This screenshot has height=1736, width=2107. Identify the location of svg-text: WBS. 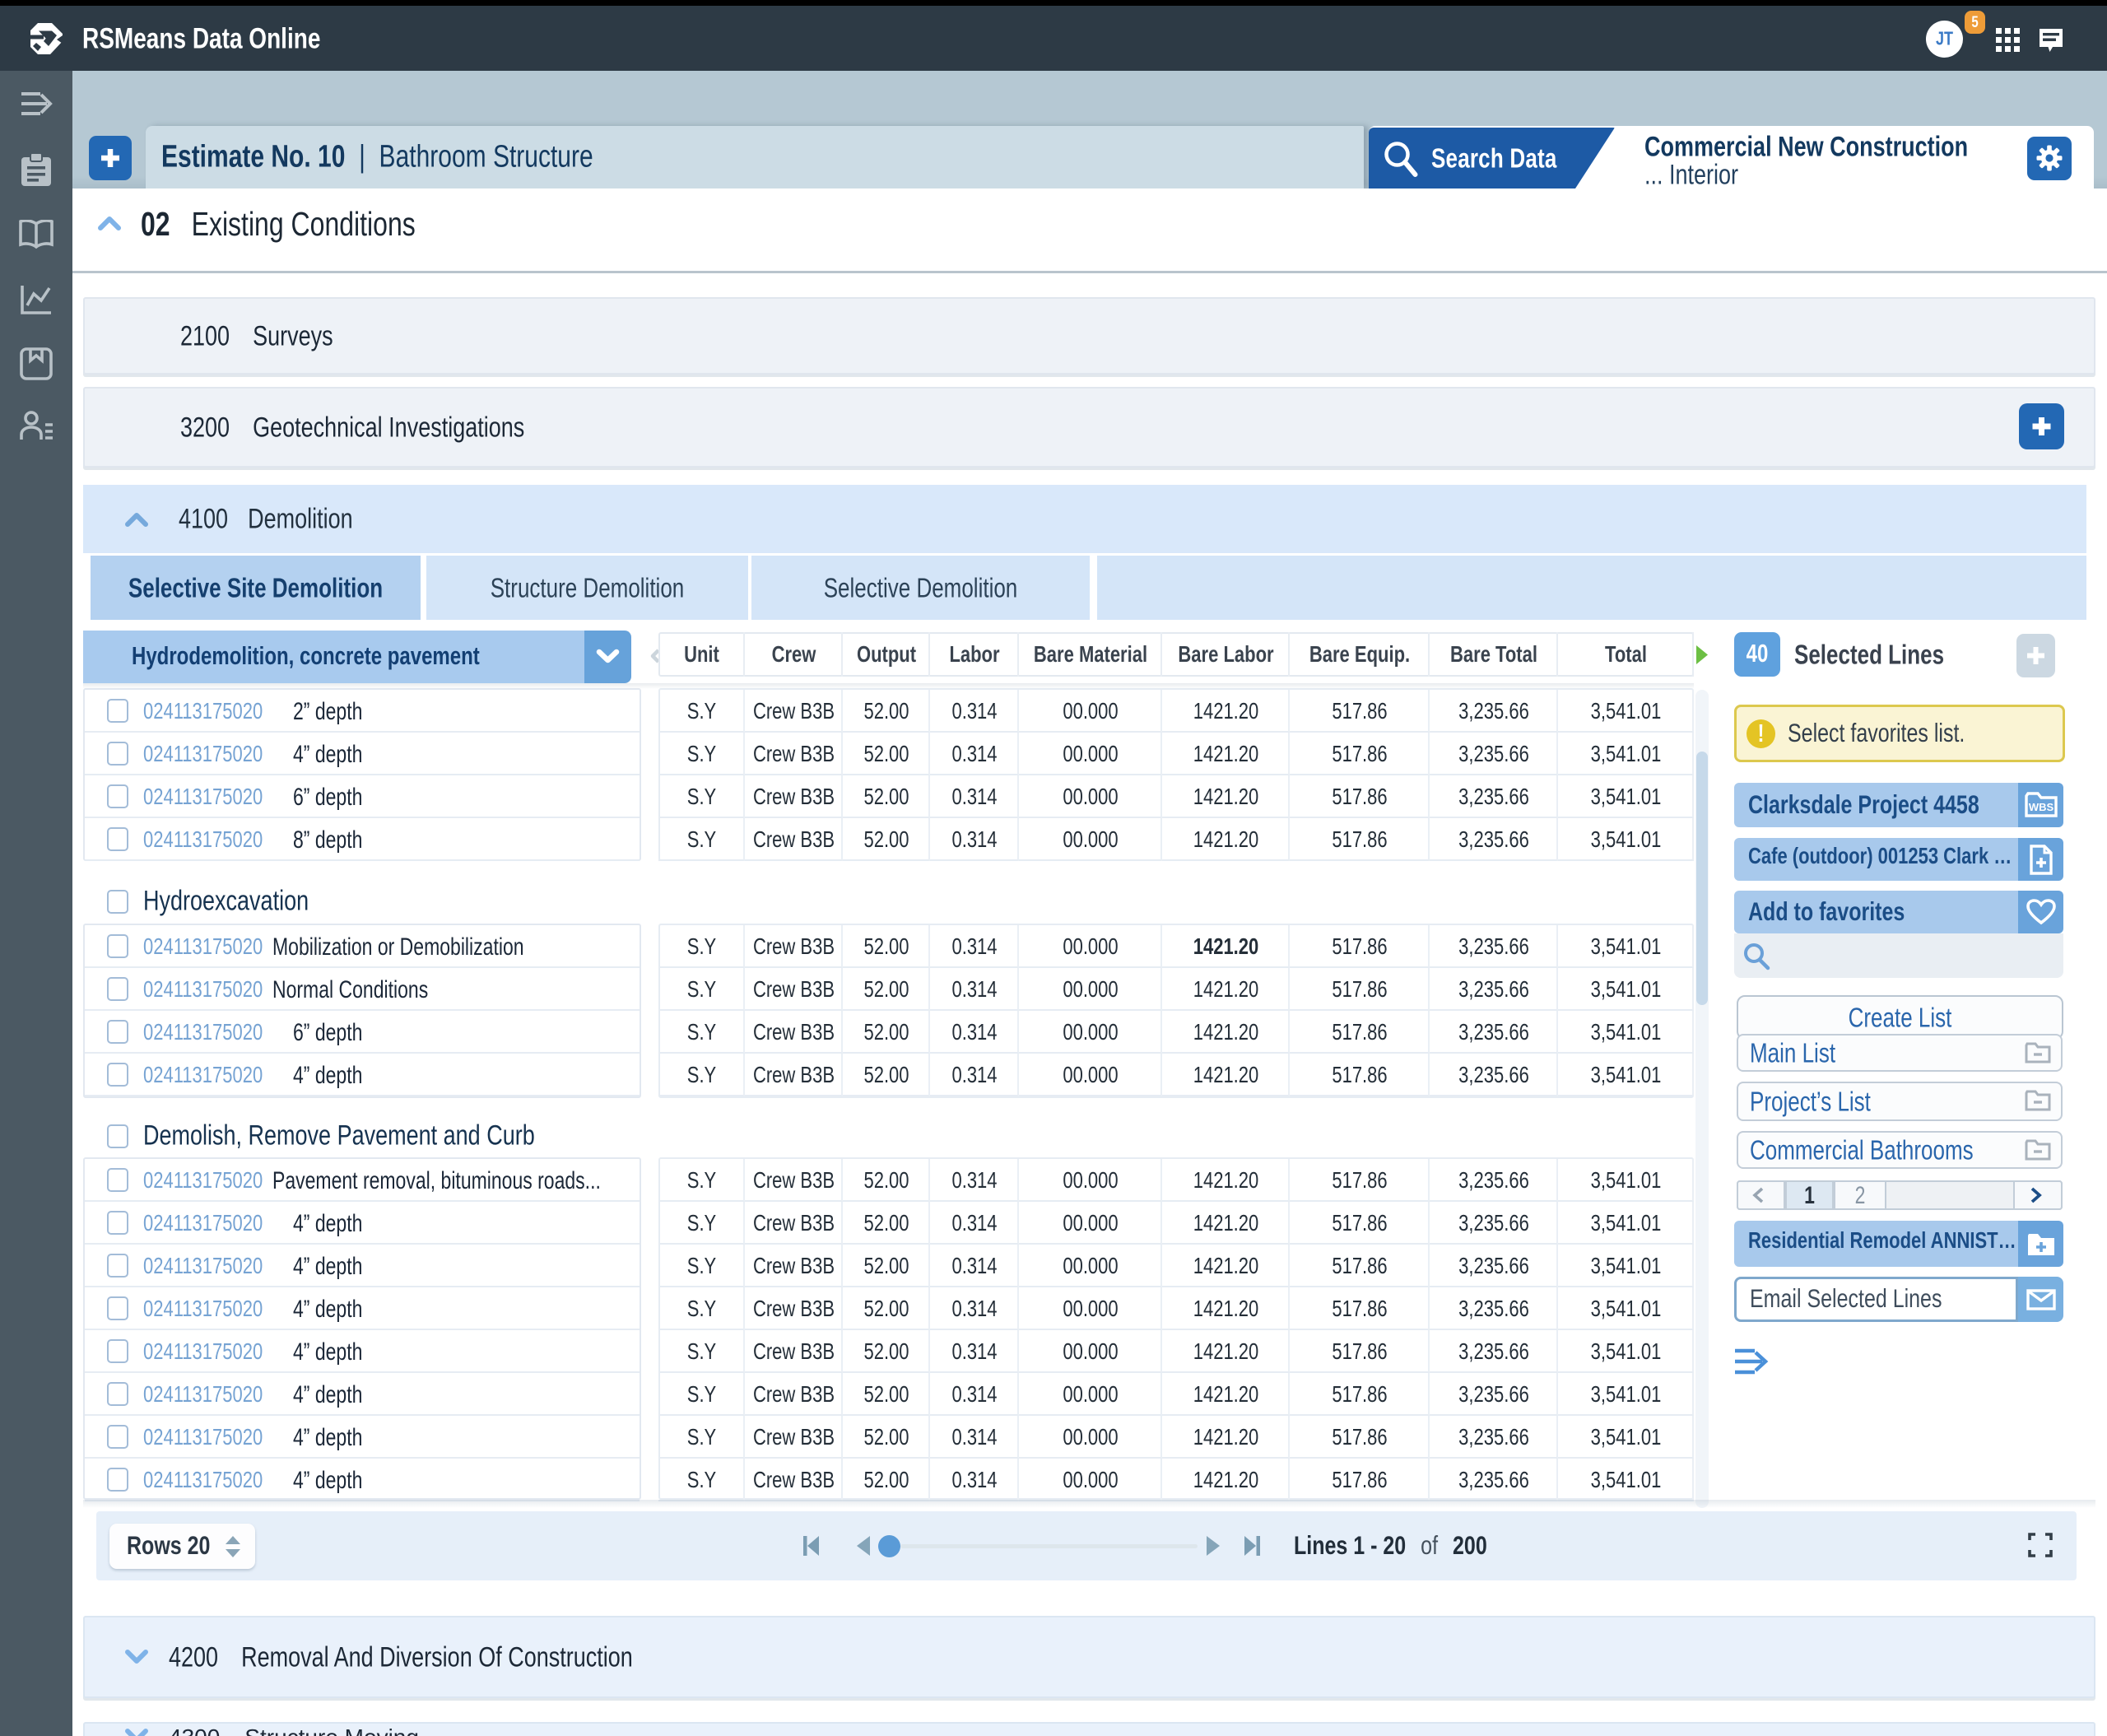
(2041, 807).